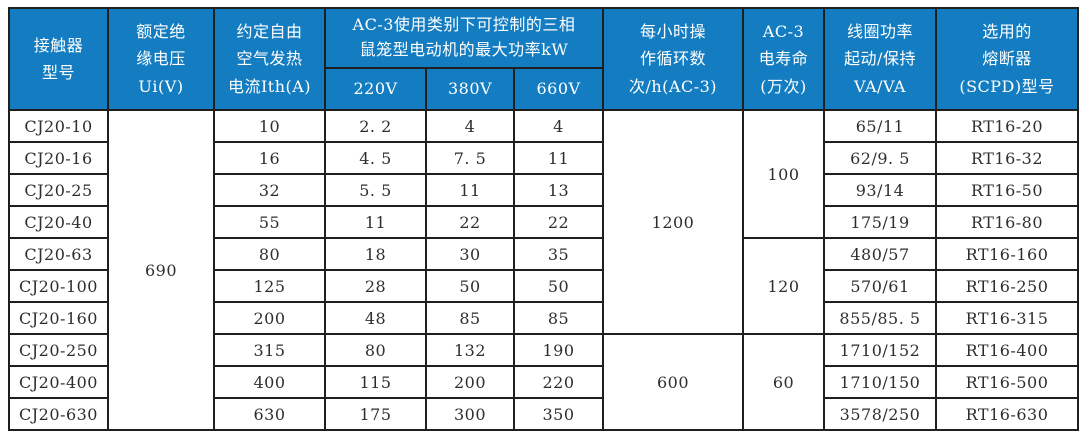  Describe the element at coordinates (1007, 286) in the screenshot. I see `cell-fuse: RT16-250` at that location.